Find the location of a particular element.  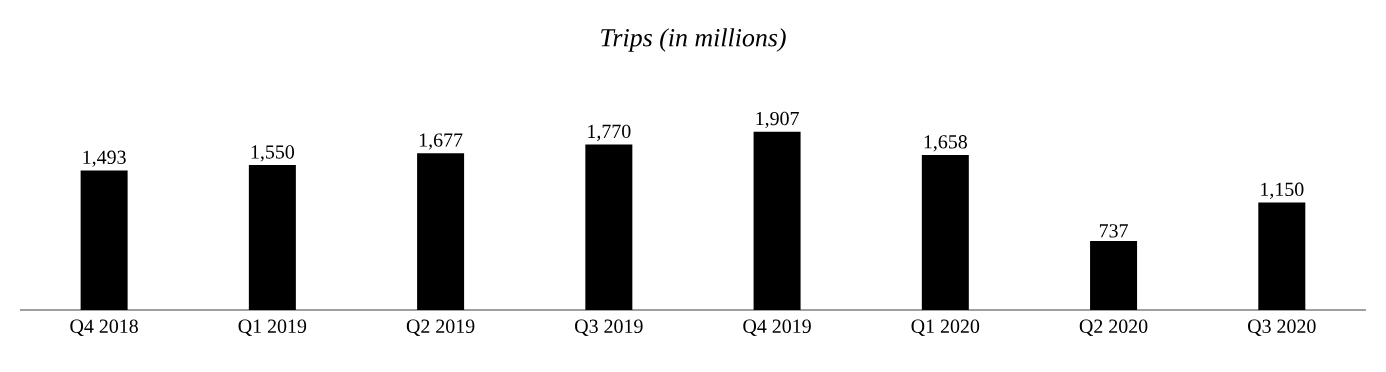

x-tick-label: Q3 2019 is located at coordinates (609, 328).